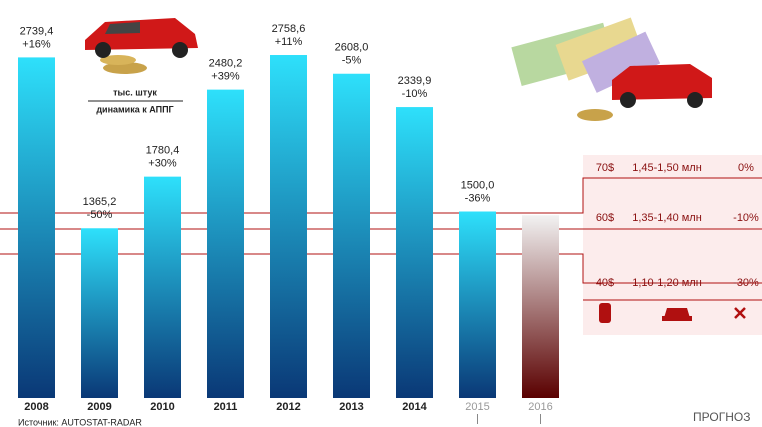 The height and width of the screenshot is (427, 762). I want to click on x-tick-label: 2016, so click(540, 407).